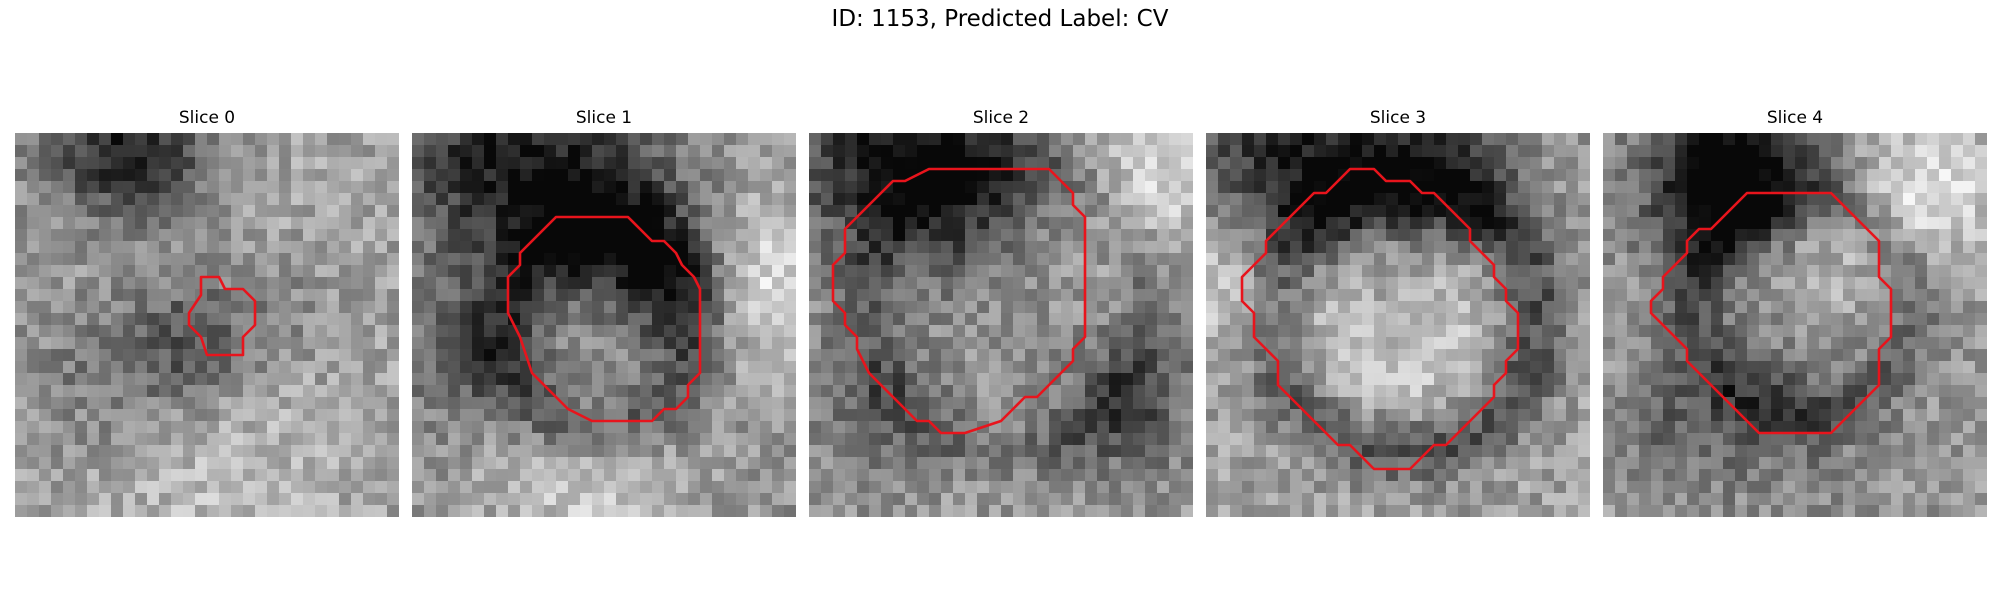  What do you see at coordinates (1795, 118) in the screenshot?
I see `slice-title-4: Slice 4` at bounding box center [1795, 118].